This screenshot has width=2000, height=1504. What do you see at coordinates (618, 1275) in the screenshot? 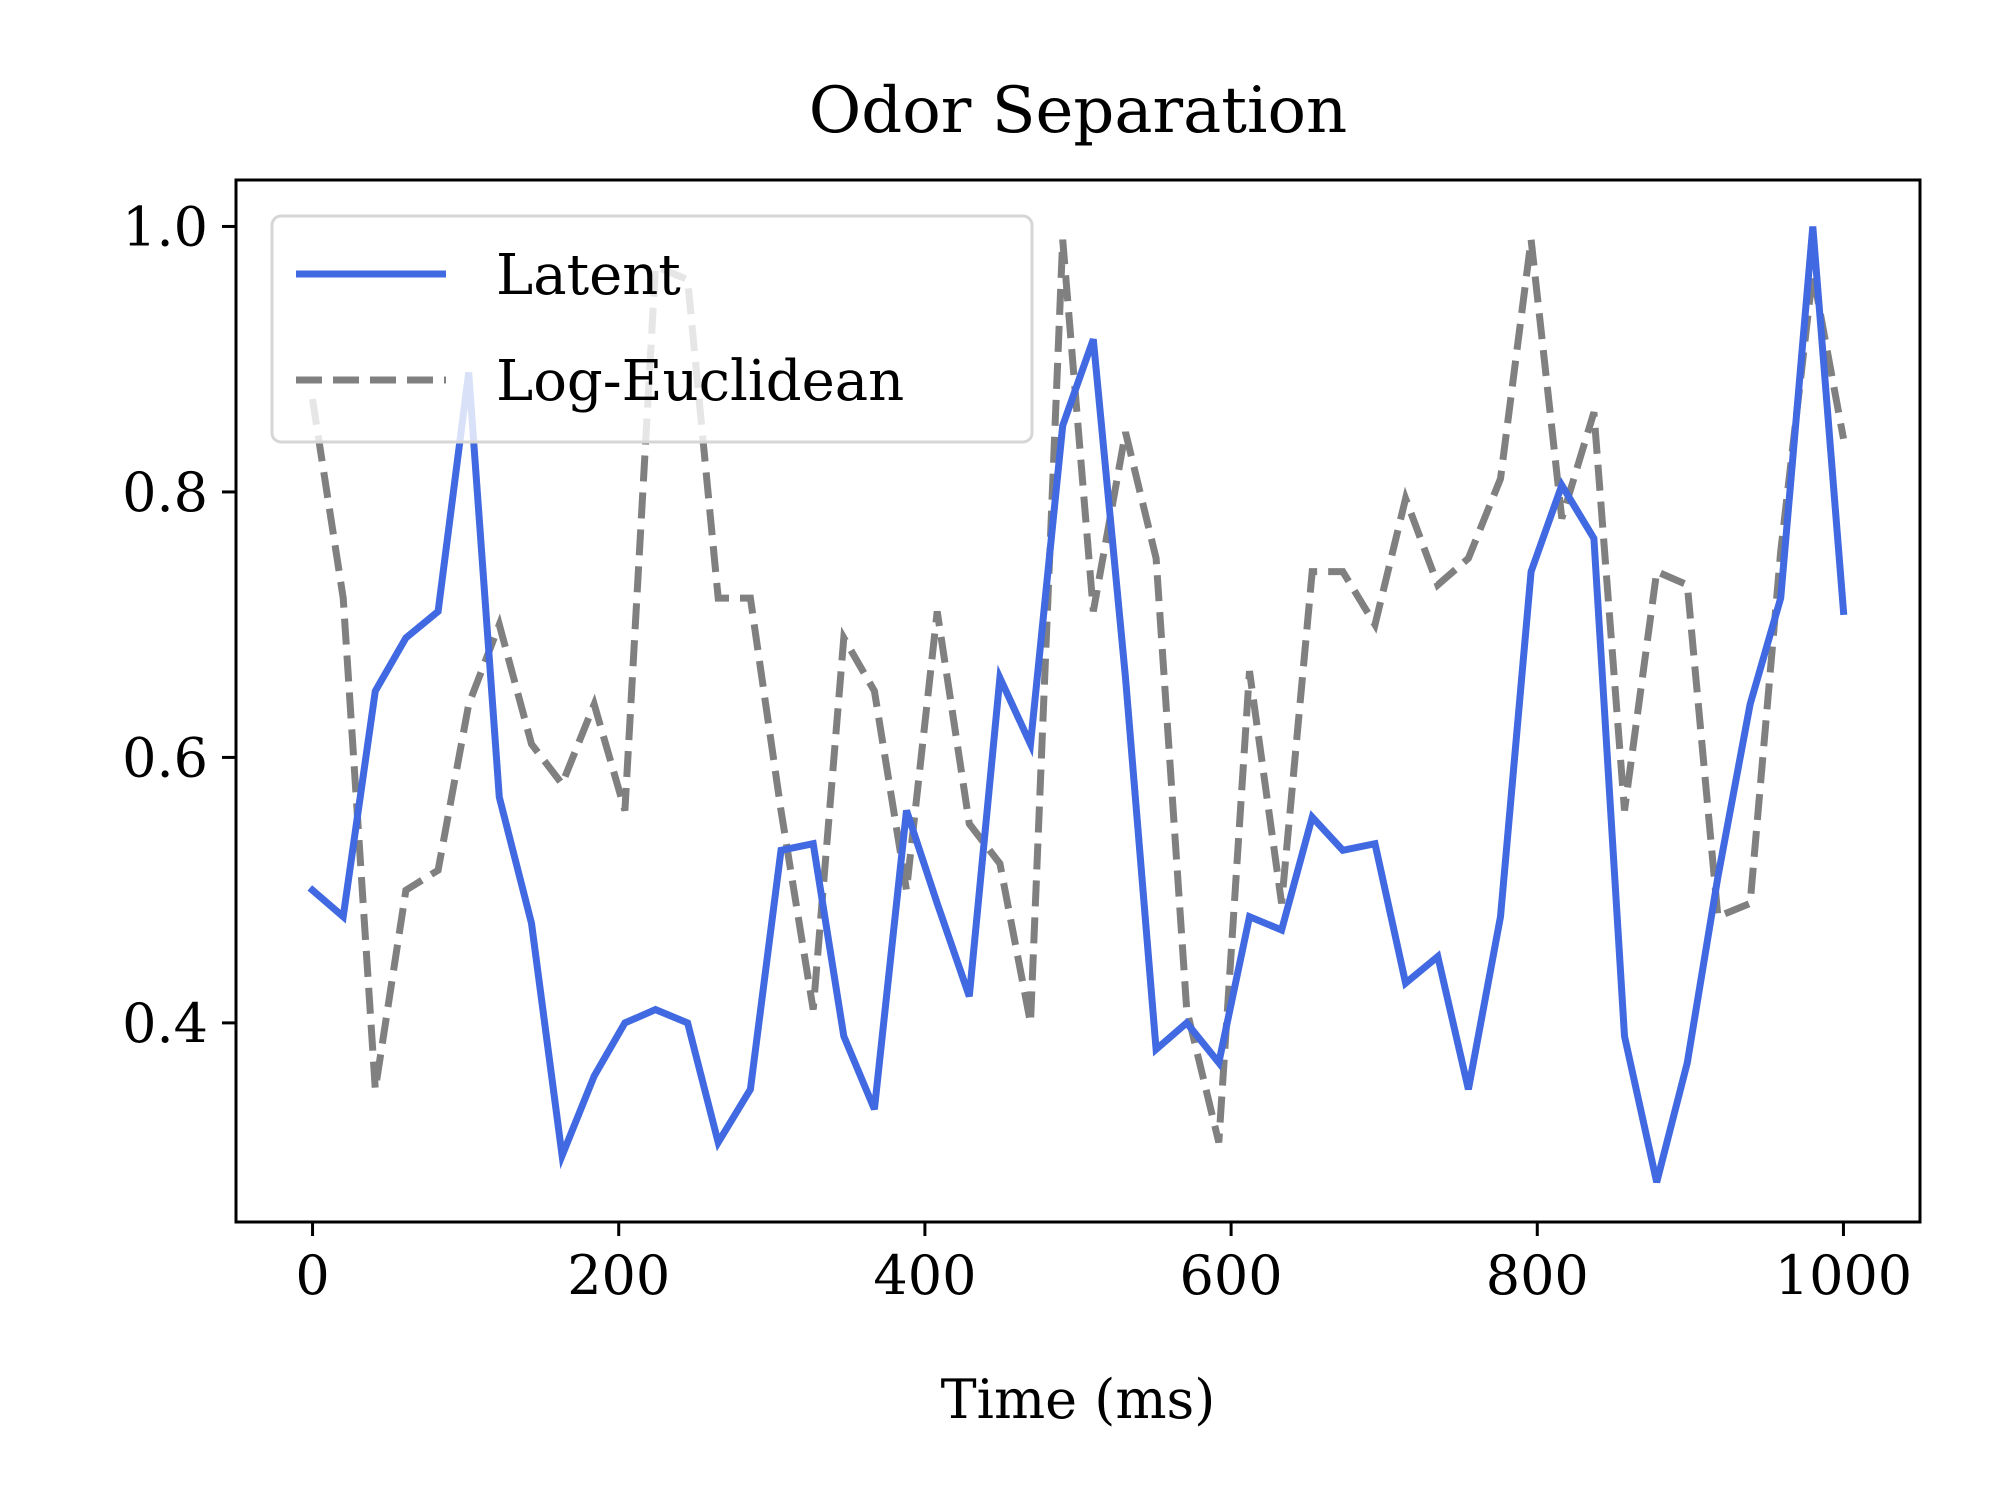
I see `x-tick-label: 200` at bounding box center [618, 1275].